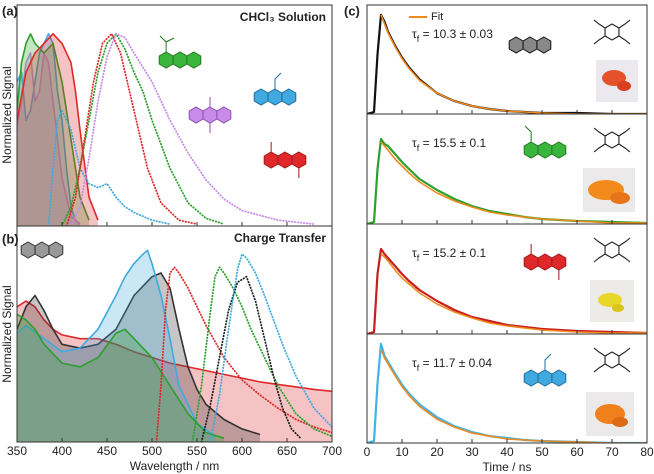 This screenshot has width=654, height=474. What do you see at coordinates (152, 451) in the screenshot?
I see `x-tick-label: 500` at bounding box center [152, 451].